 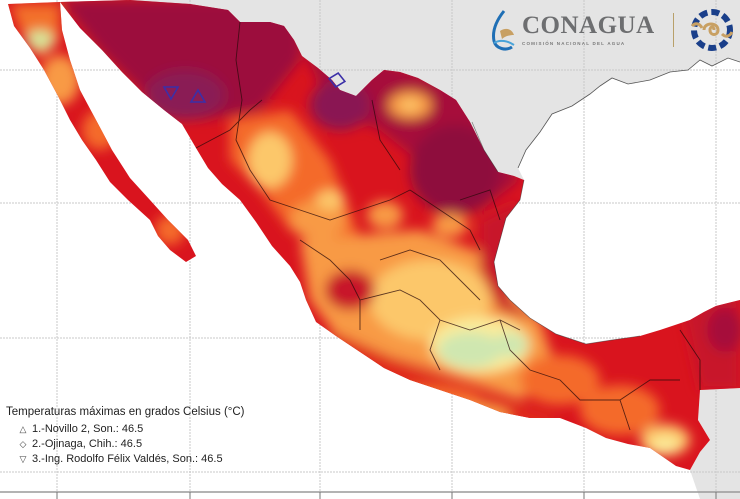 What do you see at coordinates (254, 87) in the screenshot?
I see `station-markers` at bounding box center [254, 87].